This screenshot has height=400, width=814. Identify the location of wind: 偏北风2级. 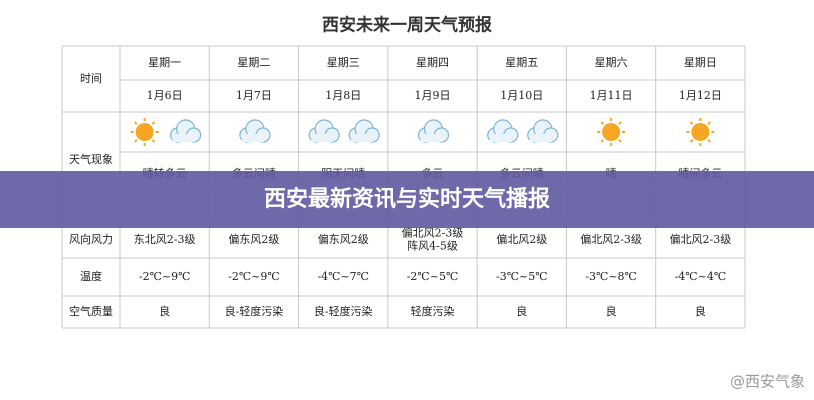
(521, 239).